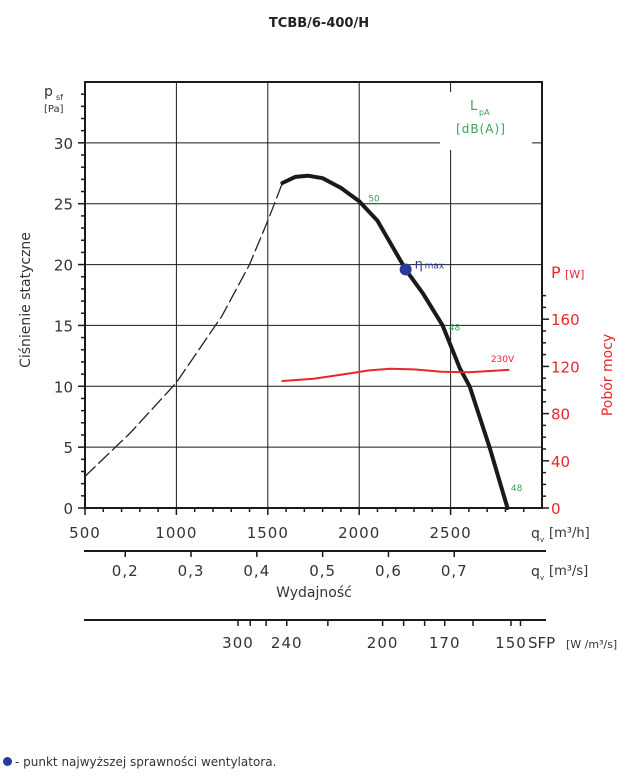 The height and width of the screenshot is (781, 639). What do you see at coordinates (556, 509) in the screenshot?
I see `y2-tick-label: 0` at bounding box center [556, 509].